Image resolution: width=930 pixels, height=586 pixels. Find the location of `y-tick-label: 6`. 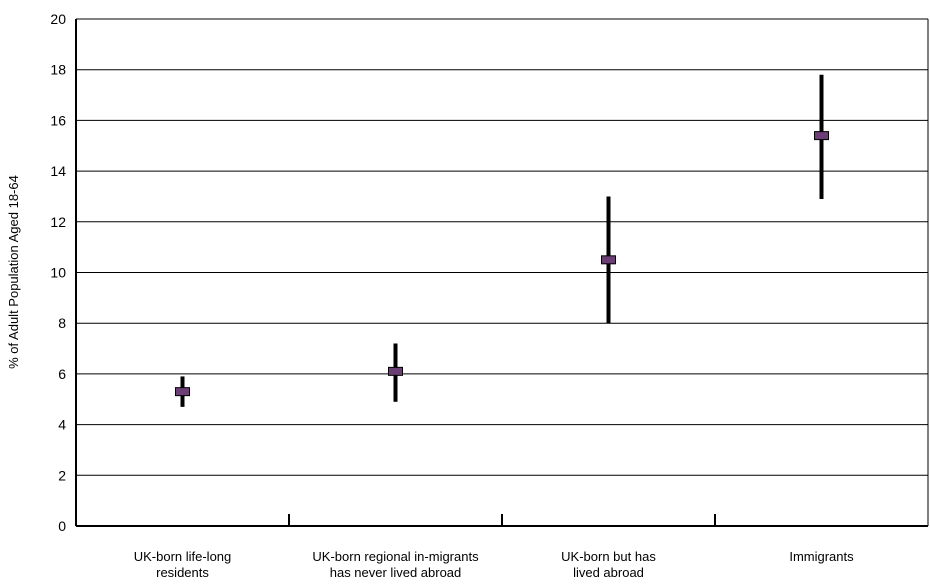

y-tick-label: 6 is located at coordinates (62, 374).